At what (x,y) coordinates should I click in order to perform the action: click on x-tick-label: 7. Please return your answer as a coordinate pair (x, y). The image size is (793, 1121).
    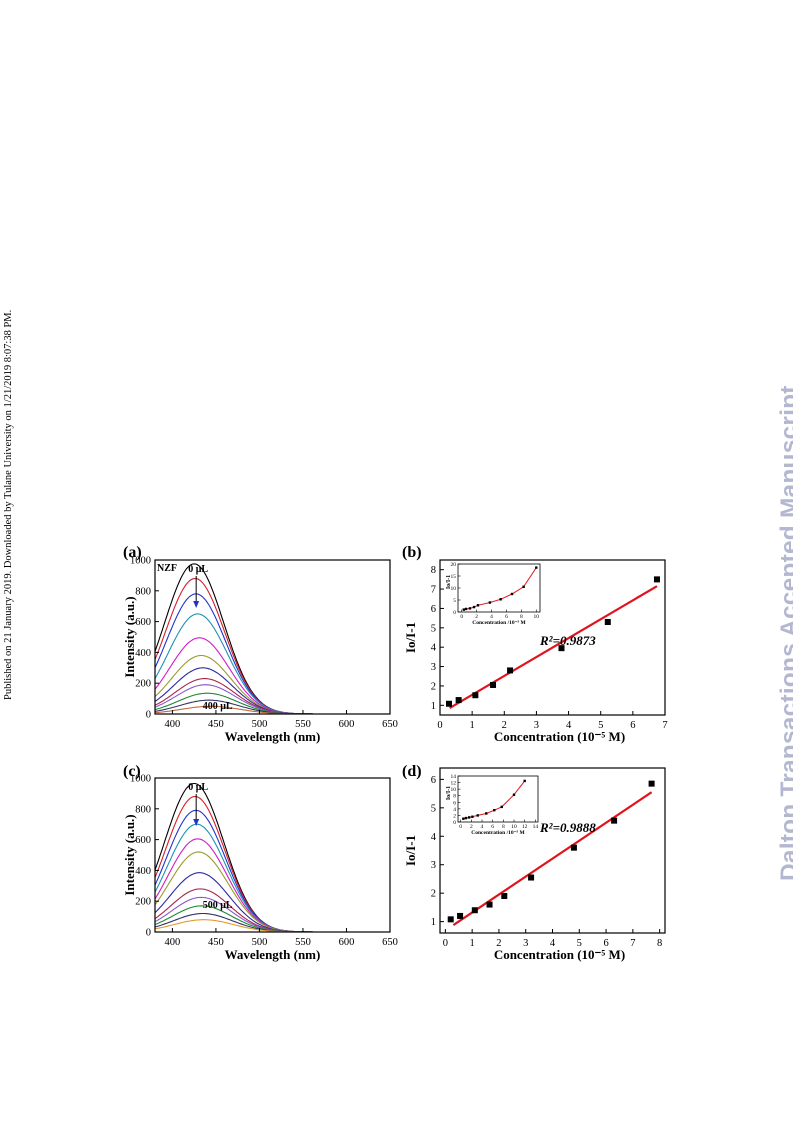
    Looking at the image, I should click on (632, 943).